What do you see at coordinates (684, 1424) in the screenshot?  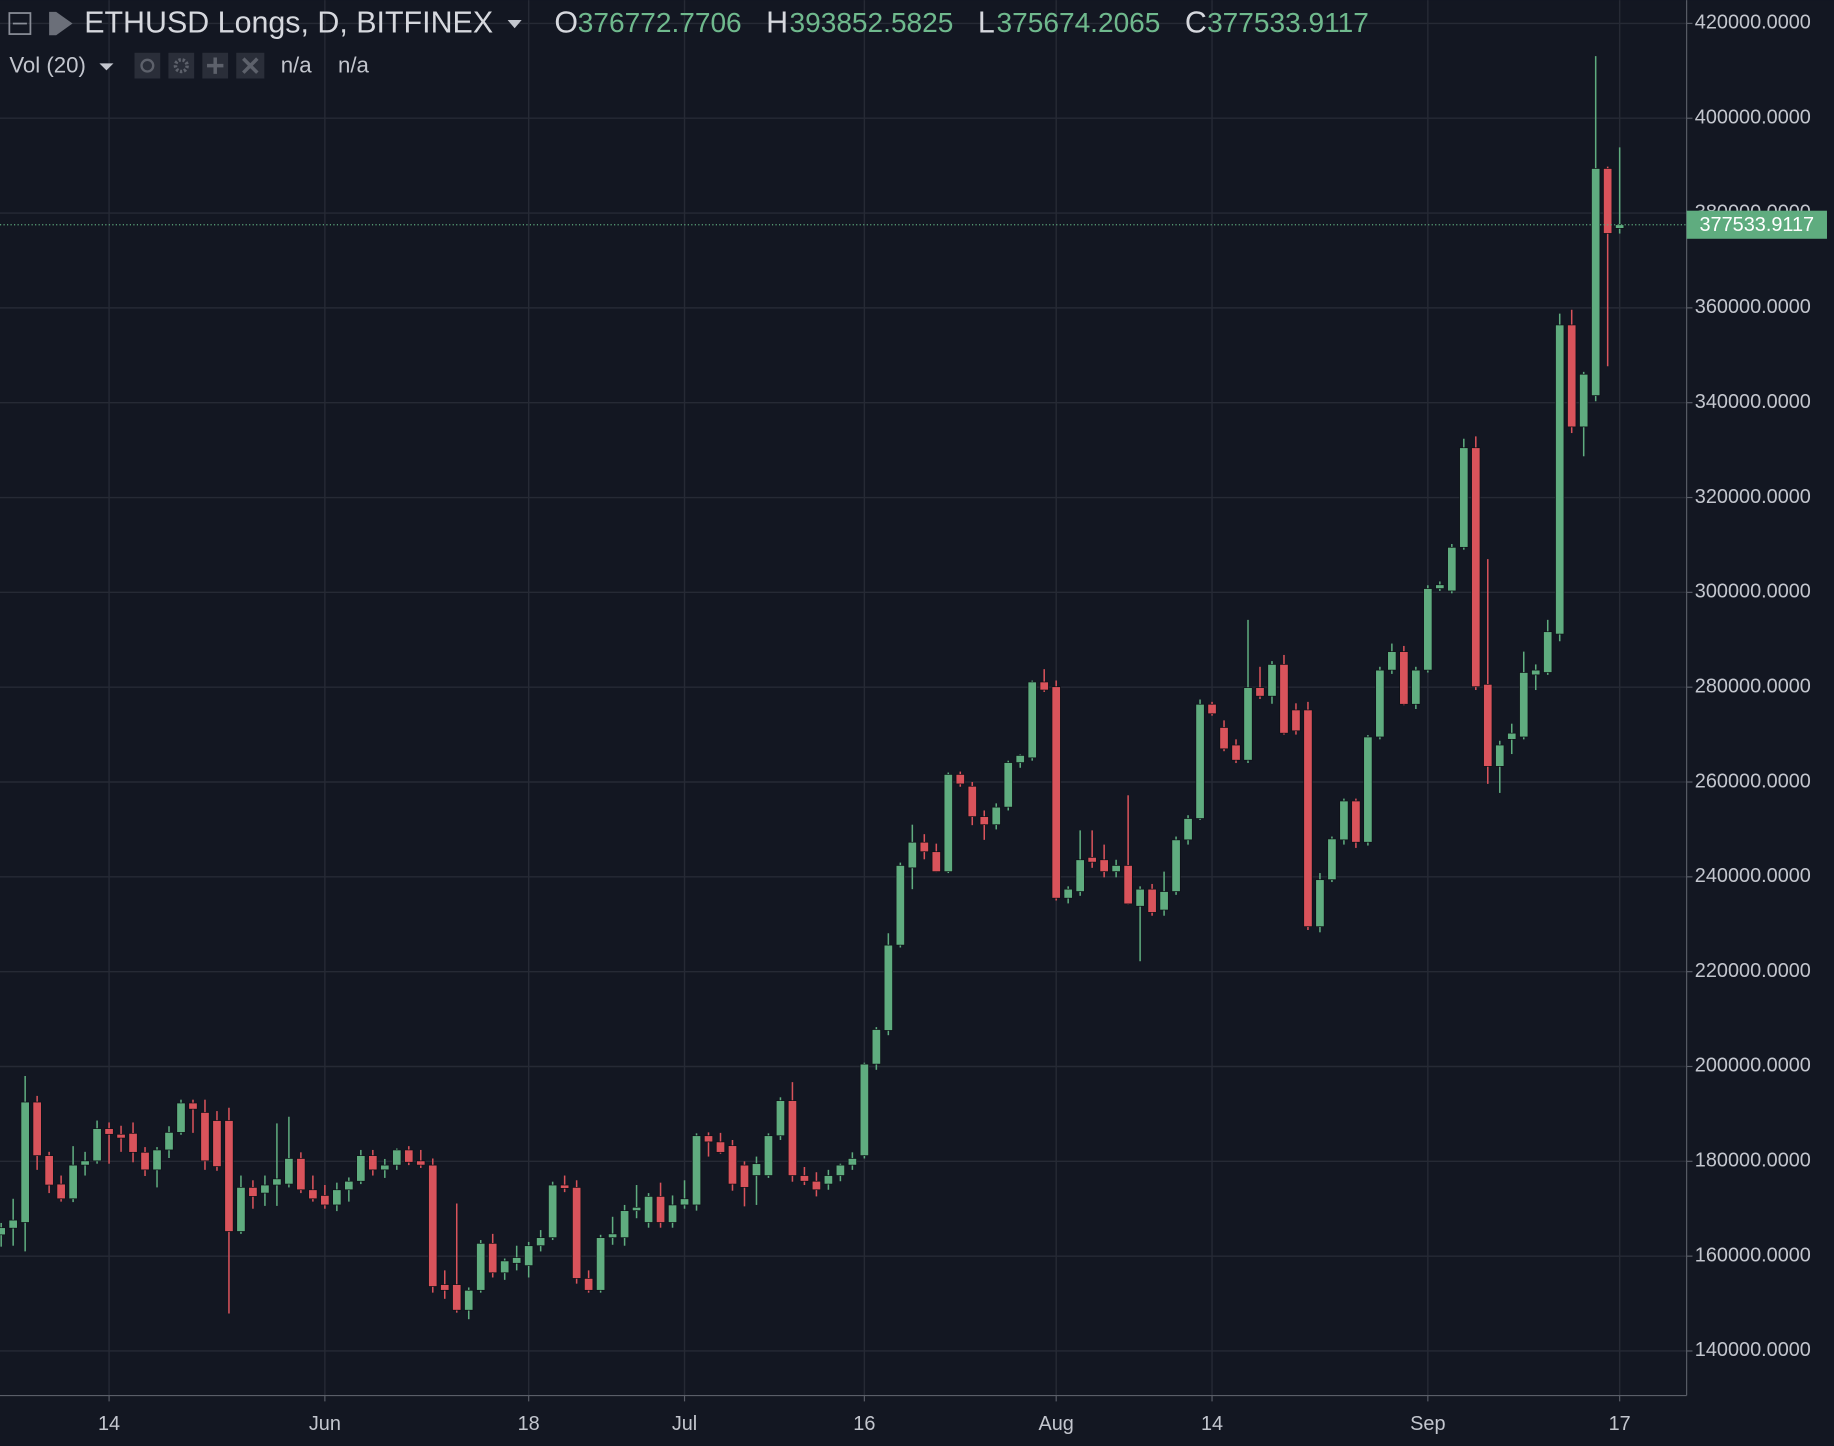 I see `x-tick-label: Jul` at bounding box center [684, 1424].